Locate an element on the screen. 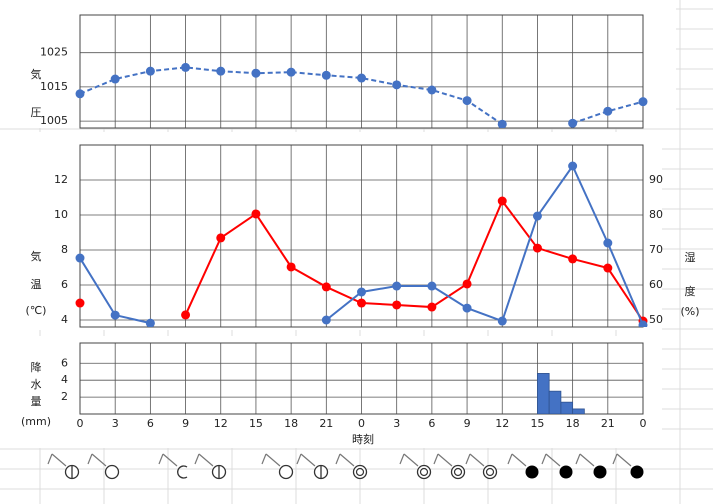 This screenshot has height=504, width=713. y2-axis-label: (%) is located at coordinates (689, 311).